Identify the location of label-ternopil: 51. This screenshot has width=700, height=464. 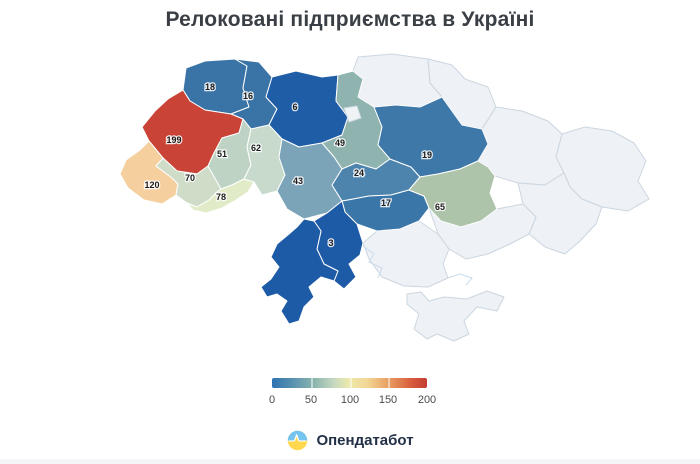
(222, 154).